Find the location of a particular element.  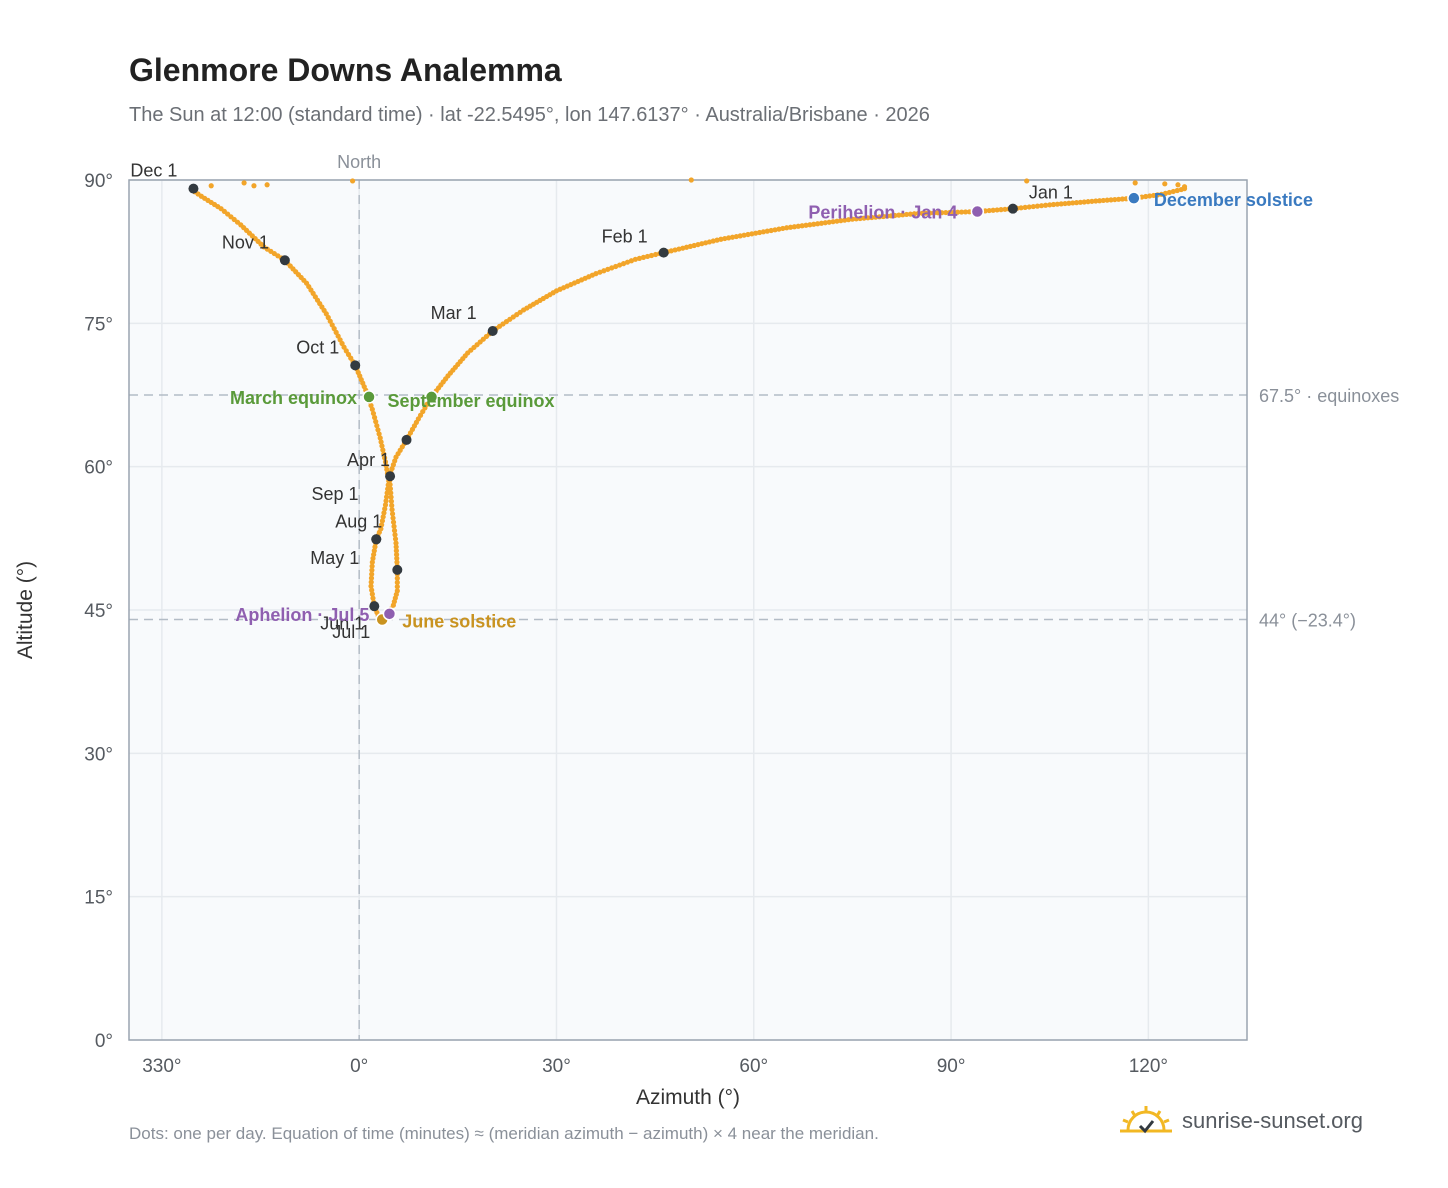

y-tick-label: 75° is located at coordinates (98, 324).